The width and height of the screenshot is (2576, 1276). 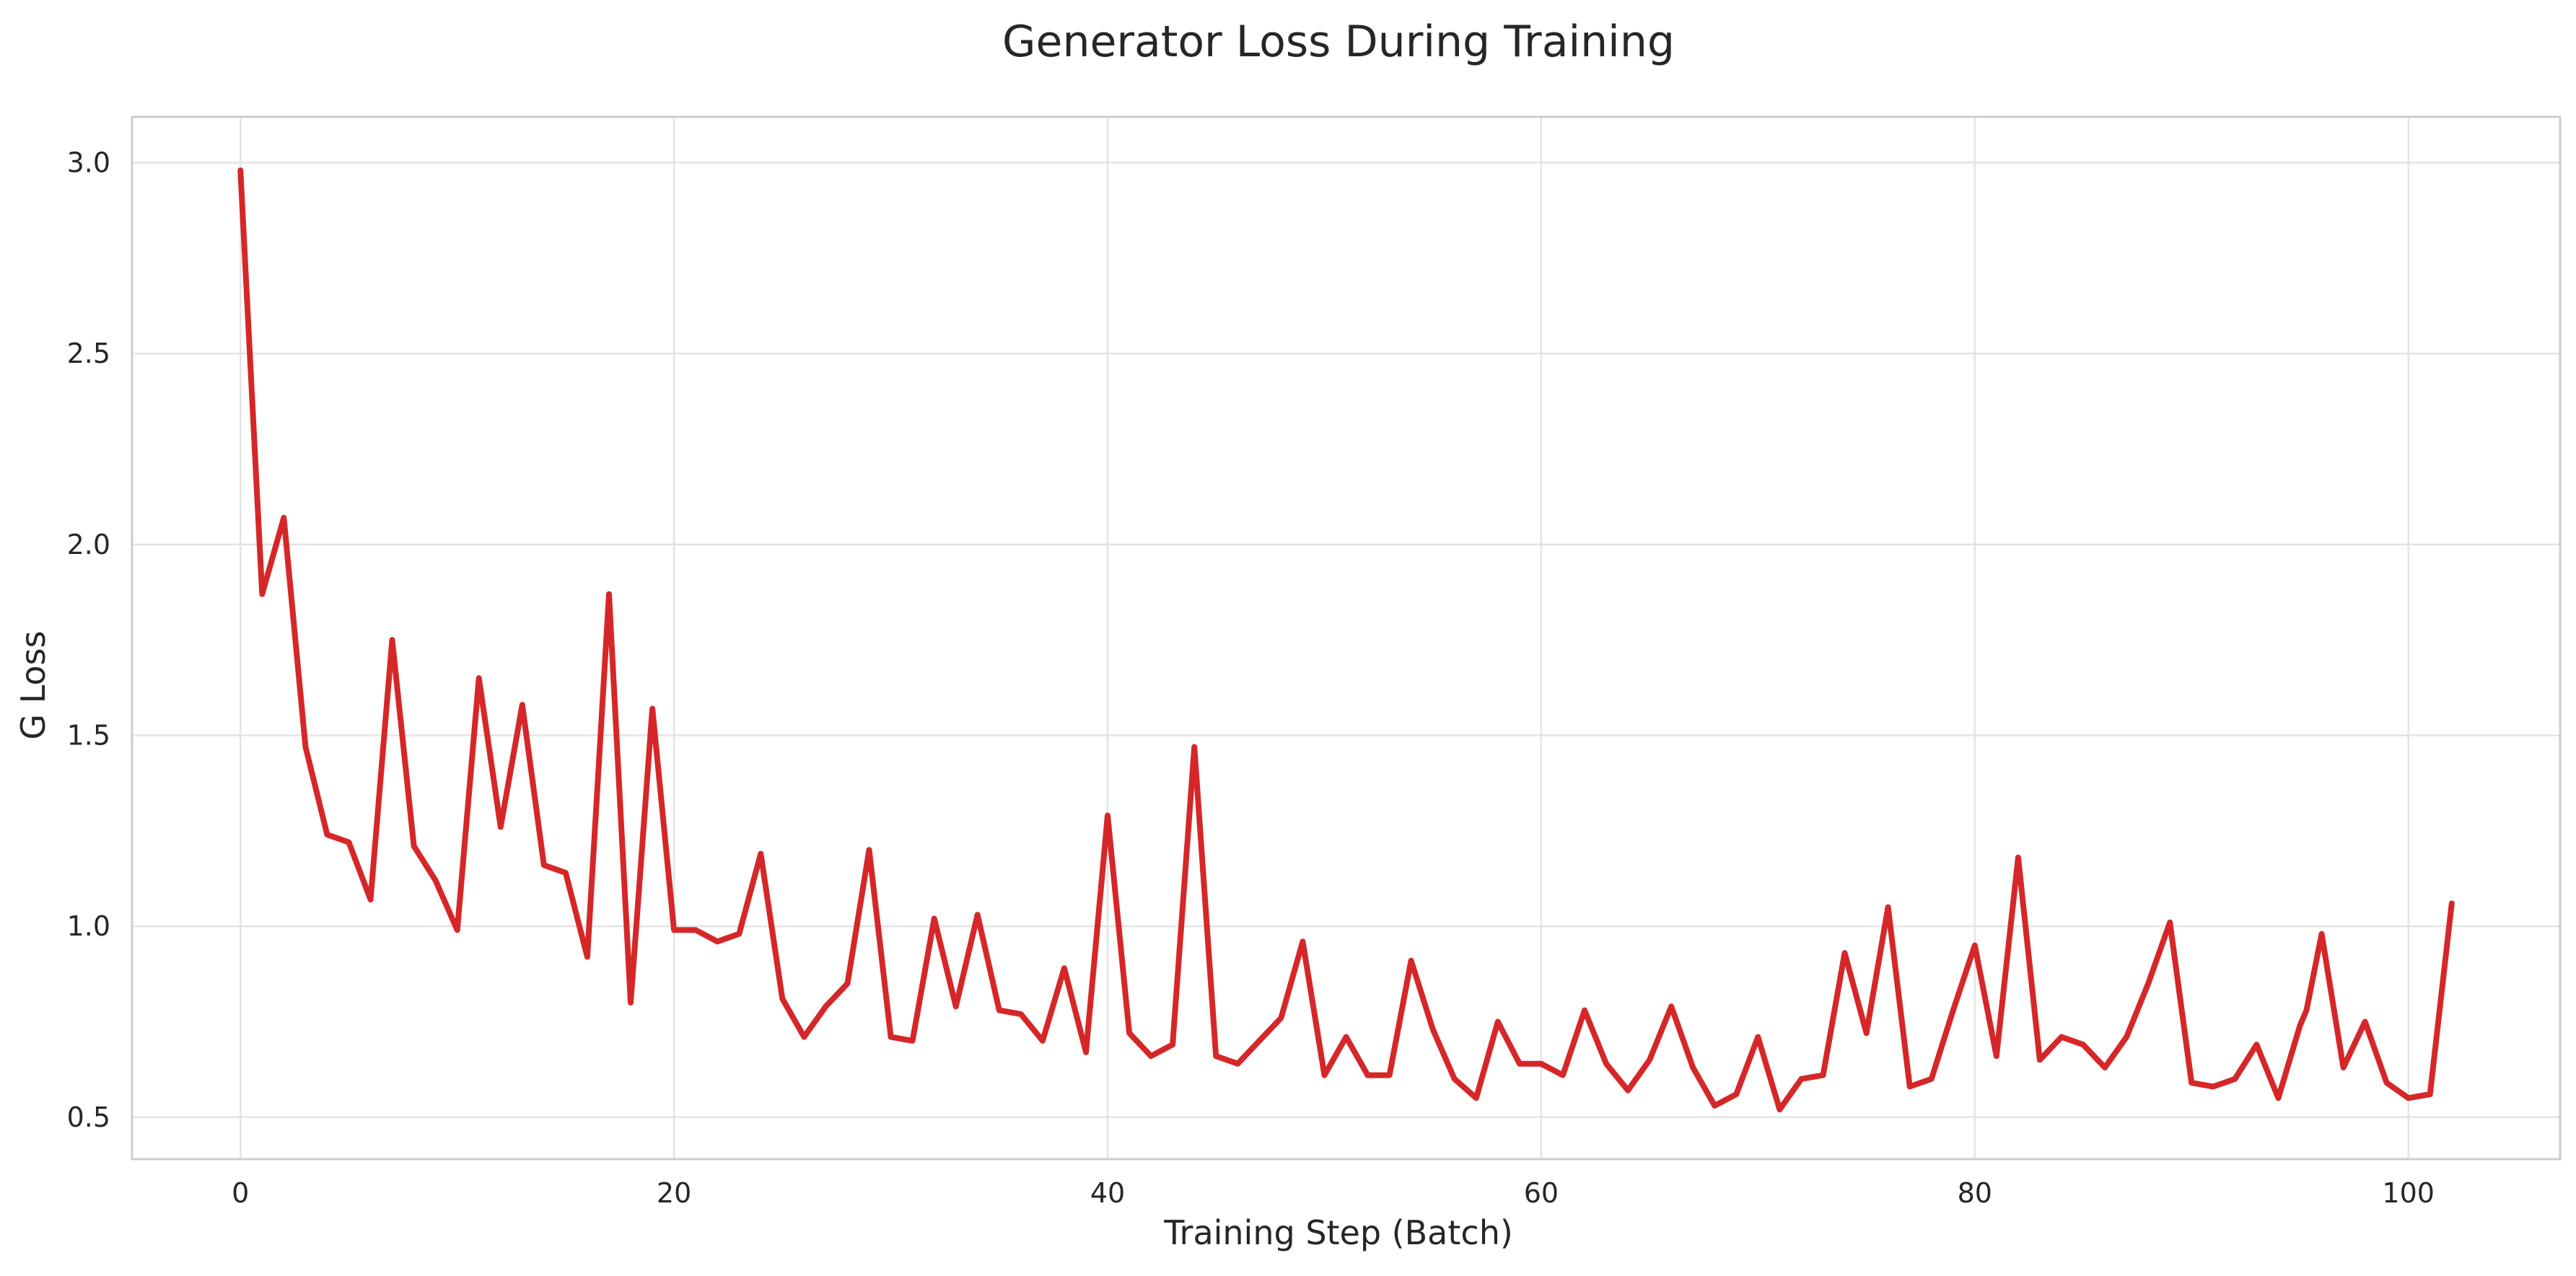 I want to click on y-axis-label: G Loss, so click(x=33, y=684).